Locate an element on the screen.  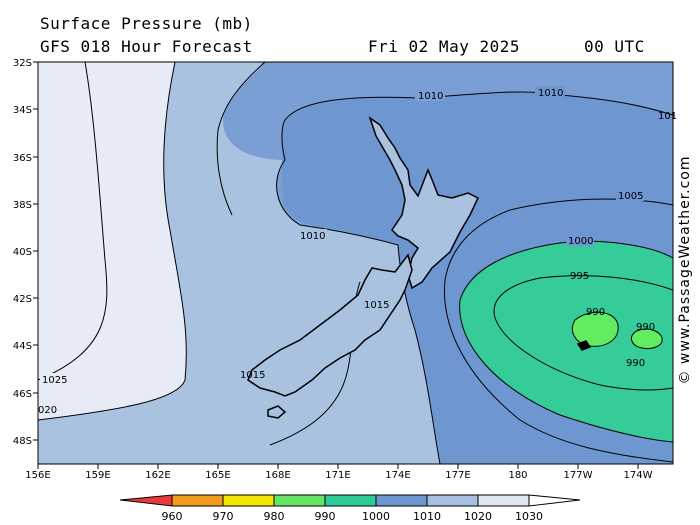
low-center-990-a is located at coordinates (595, 329).